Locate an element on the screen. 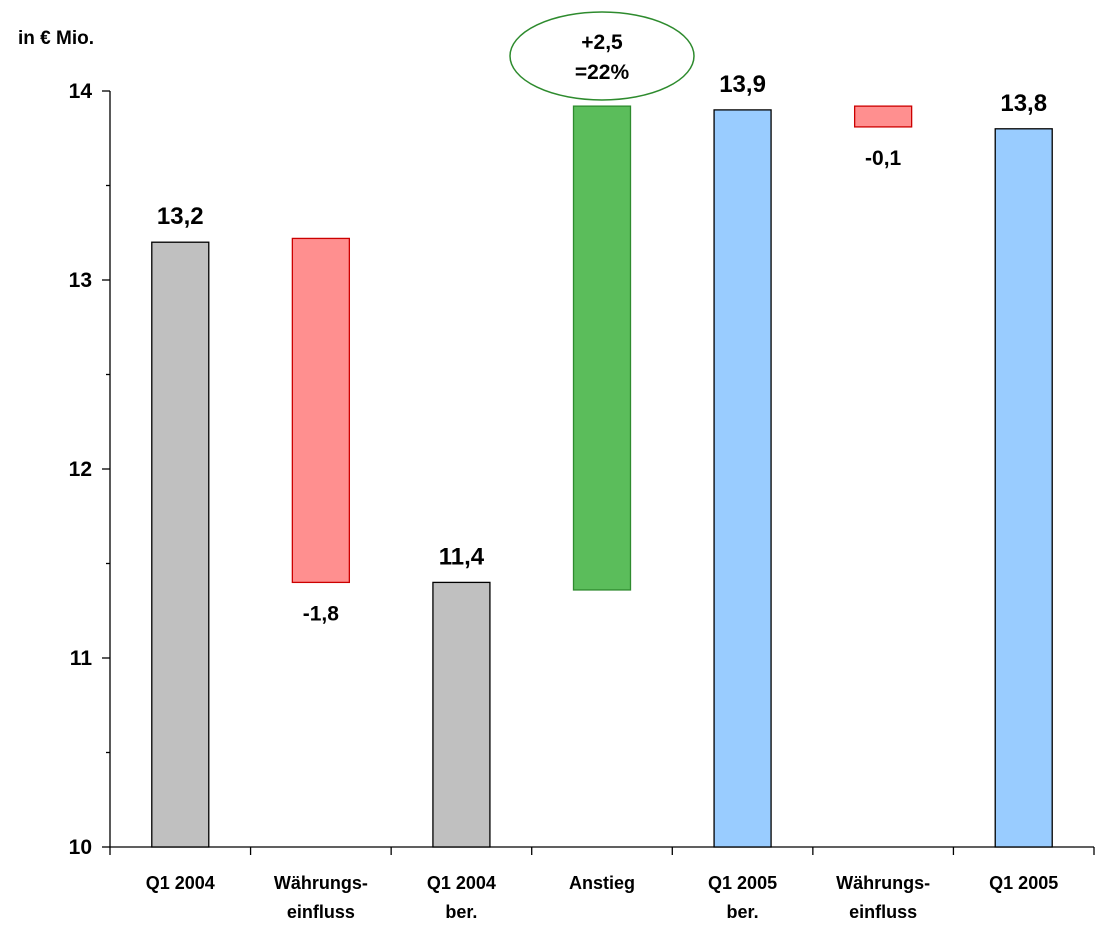  data-label: 13,2 is located at coordinates (180, 216).